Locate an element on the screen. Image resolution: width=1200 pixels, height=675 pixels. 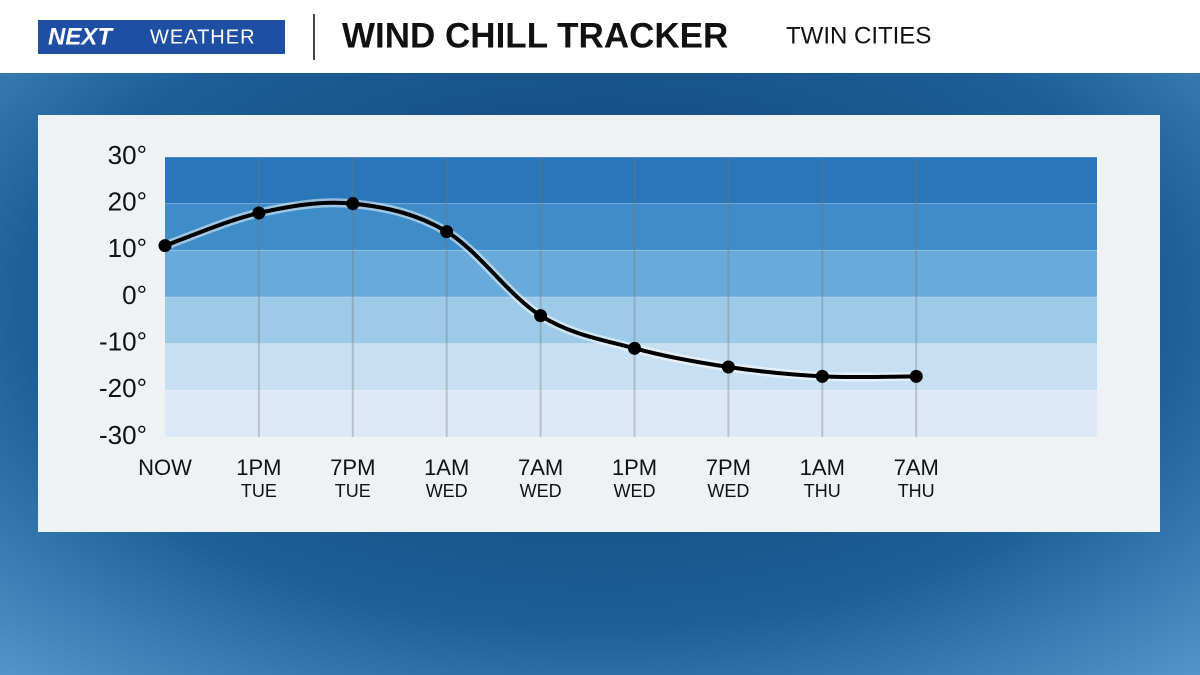
y-tick-label: 20° is located at coordinates (127, 202).